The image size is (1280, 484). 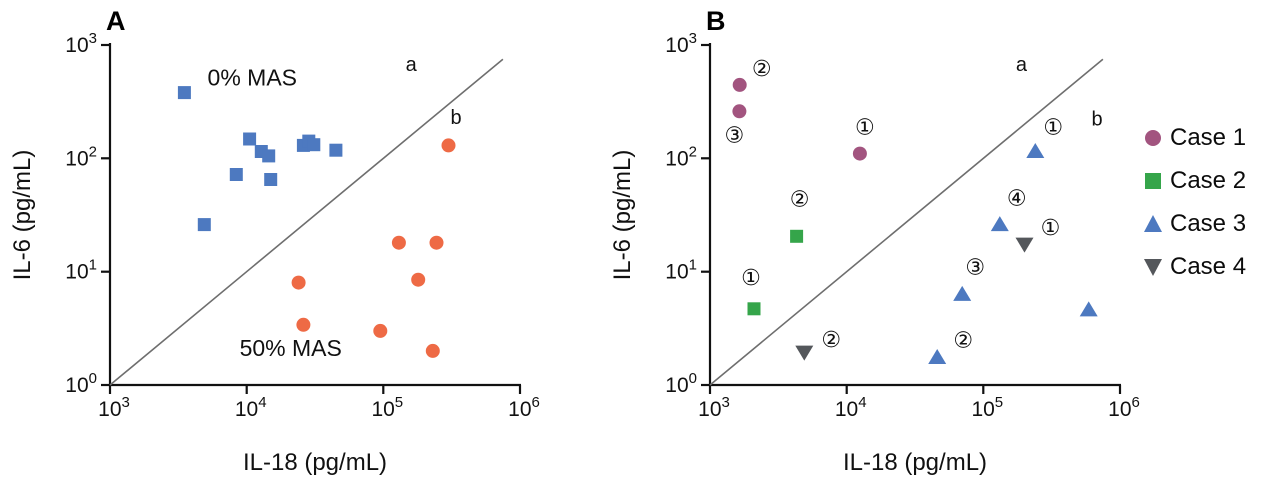 I want to click on panel-label: A, so click(x=116, y=21).